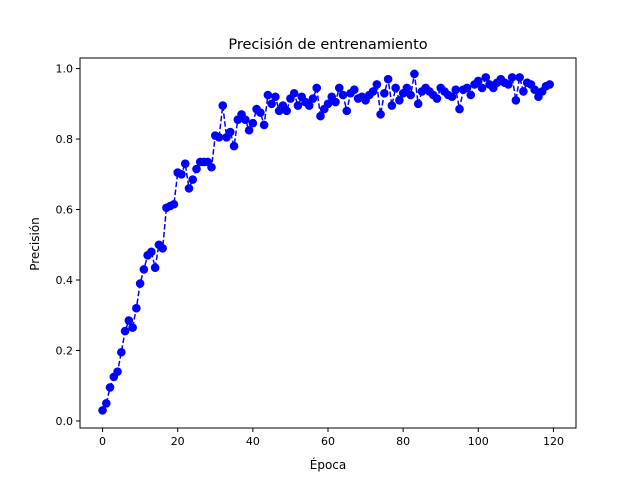  I want to click on x-axis-label: Época, so click(328, 464).